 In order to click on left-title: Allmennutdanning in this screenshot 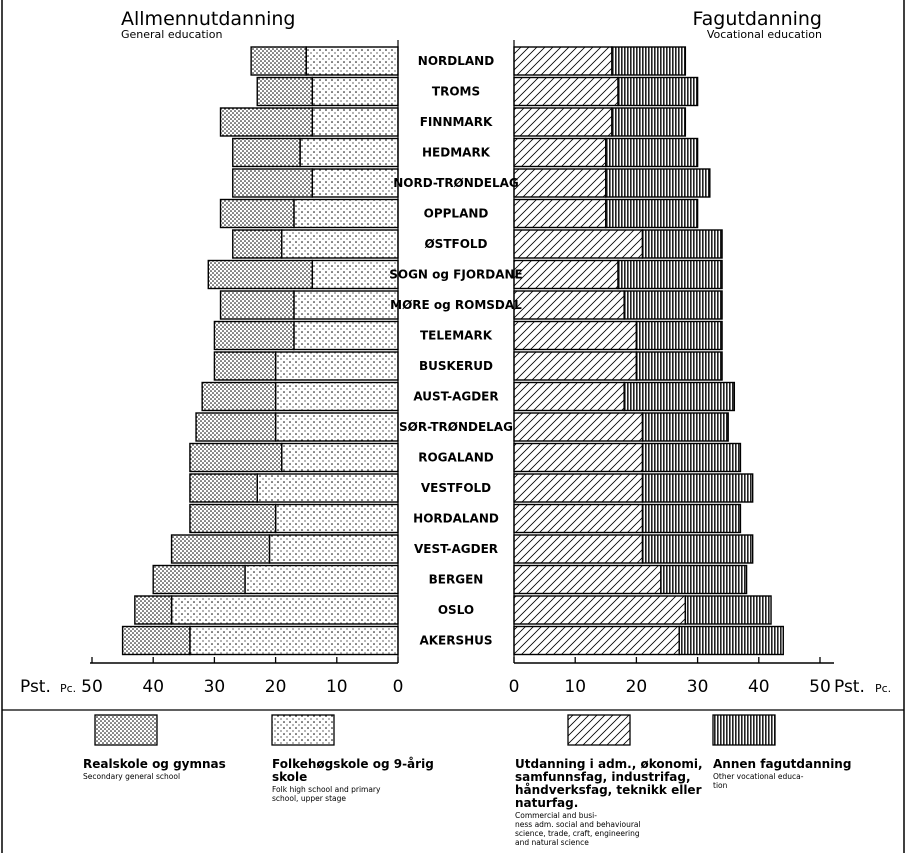, I will do `click(208, 19)`.